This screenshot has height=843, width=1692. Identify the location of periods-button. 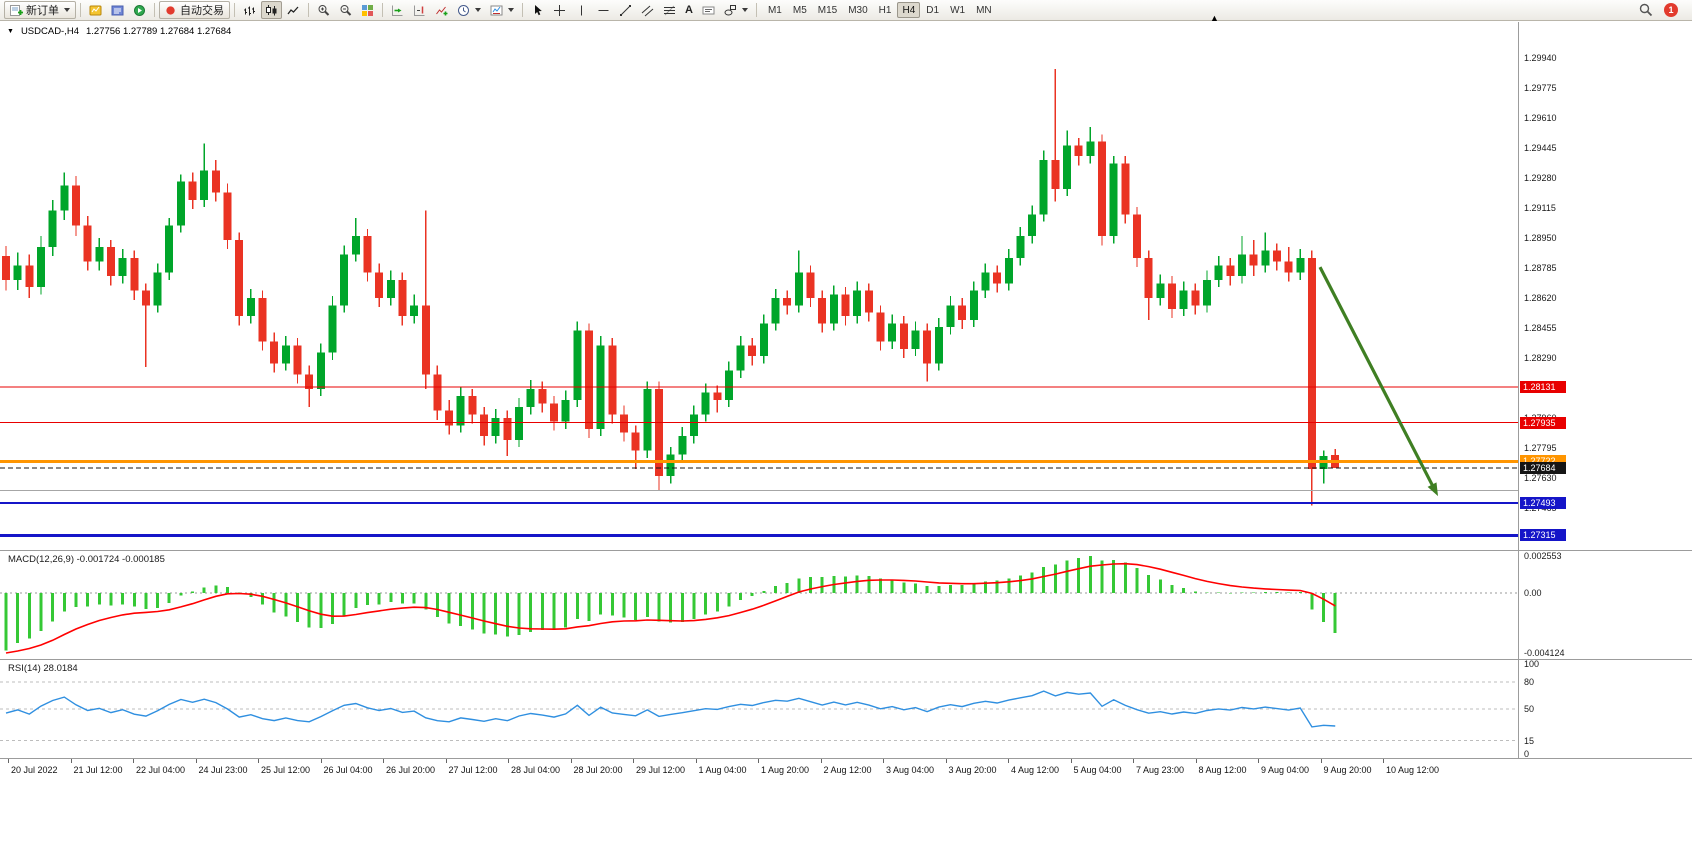
(469, 10).